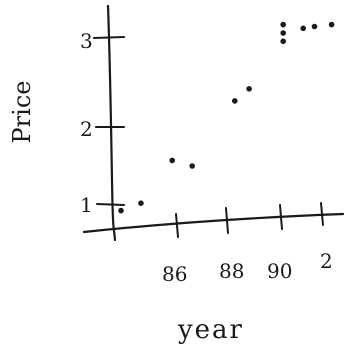  I want to click on y-tick-label-3: 3, so click(86, 41).